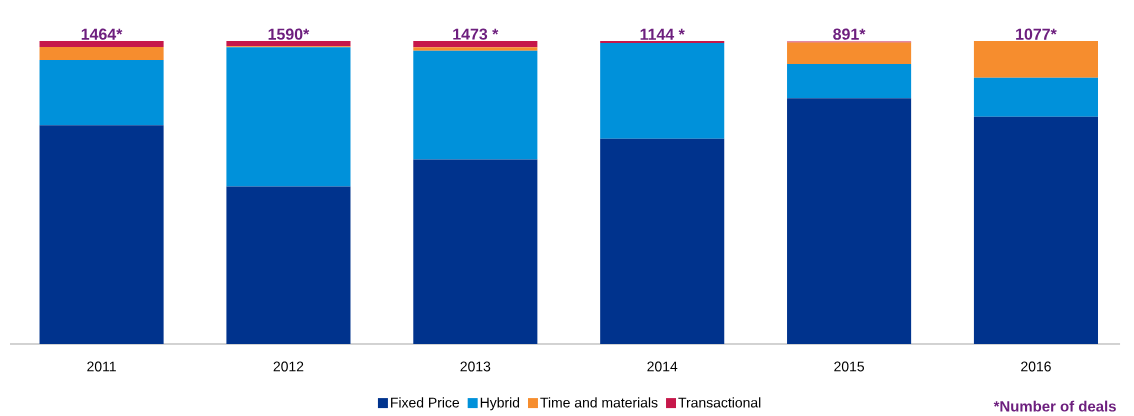 This screenshot has height=416, width=1134. What do you see at coordinates (719, 402) in the screenshot?
I see `legend-label: Transactional` at bounding box center [719, 402].